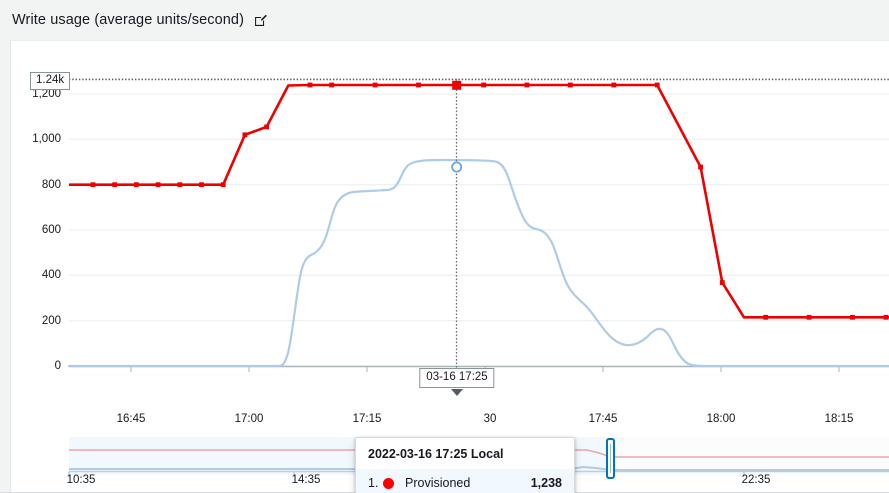 The height and width of the screenshot is (493, 889). I want to click on tooltip-row-provisioned: 1. Provisioned 1,238, so click(465, 481).